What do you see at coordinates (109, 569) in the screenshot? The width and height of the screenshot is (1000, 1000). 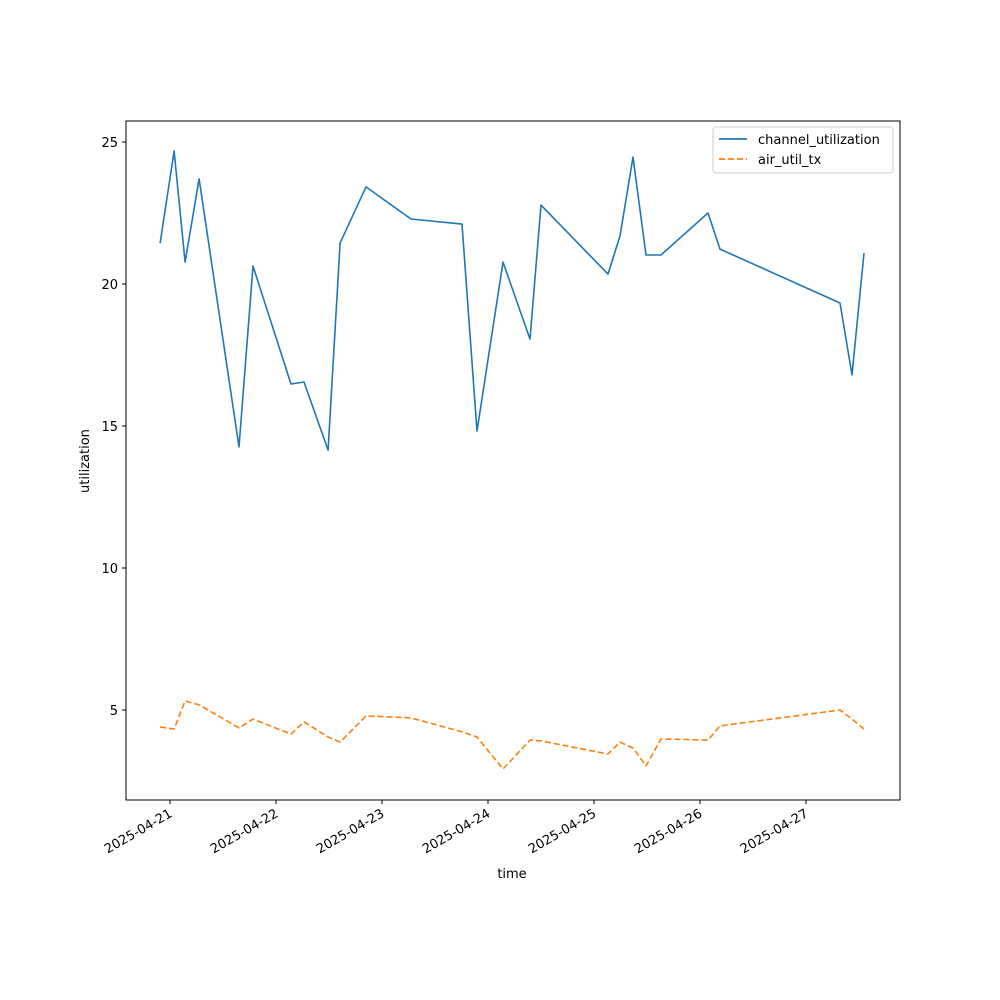 I see `y-tick-label: 10` at bounding box center [109, 569].